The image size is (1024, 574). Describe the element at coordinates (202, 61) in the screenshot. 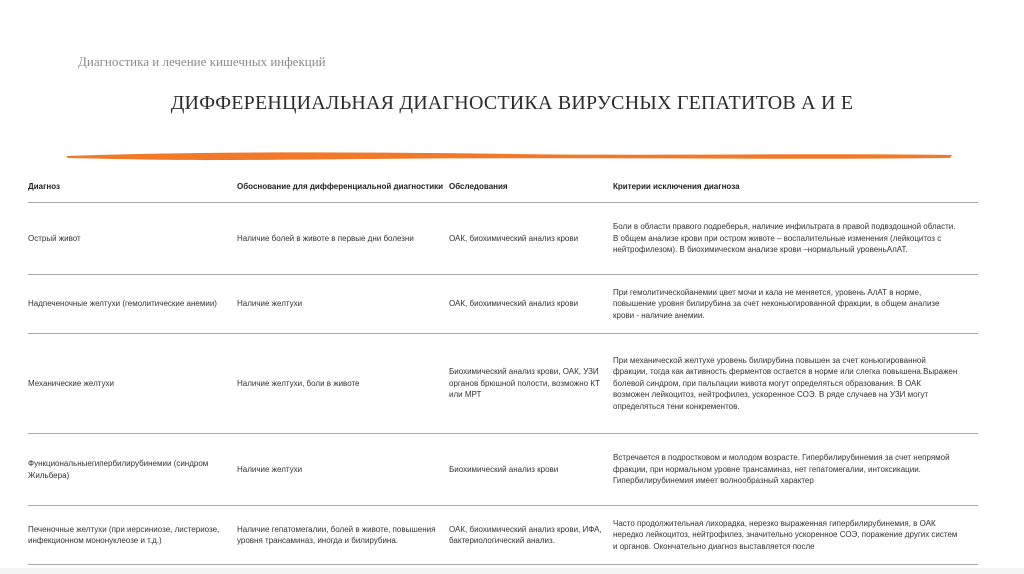

I see `slide-subtitle: Диагностика и лечение кишечных инфекций` at that location.